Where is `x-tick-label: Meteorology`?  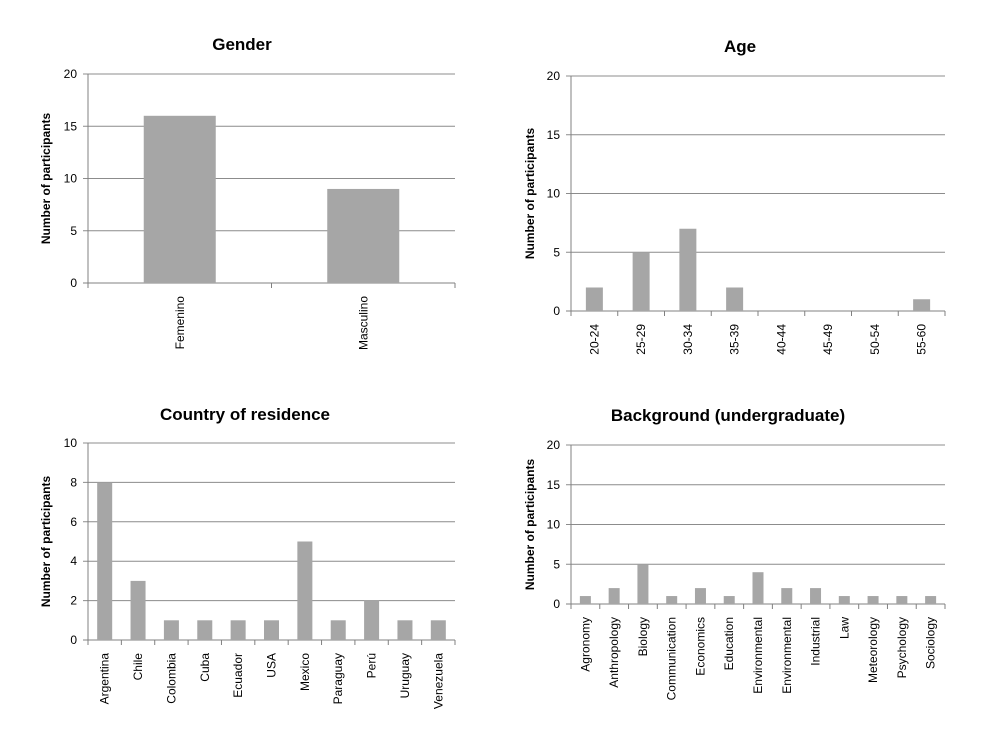 x-tick-label: Meteorology is located at coordinates (873, 650).